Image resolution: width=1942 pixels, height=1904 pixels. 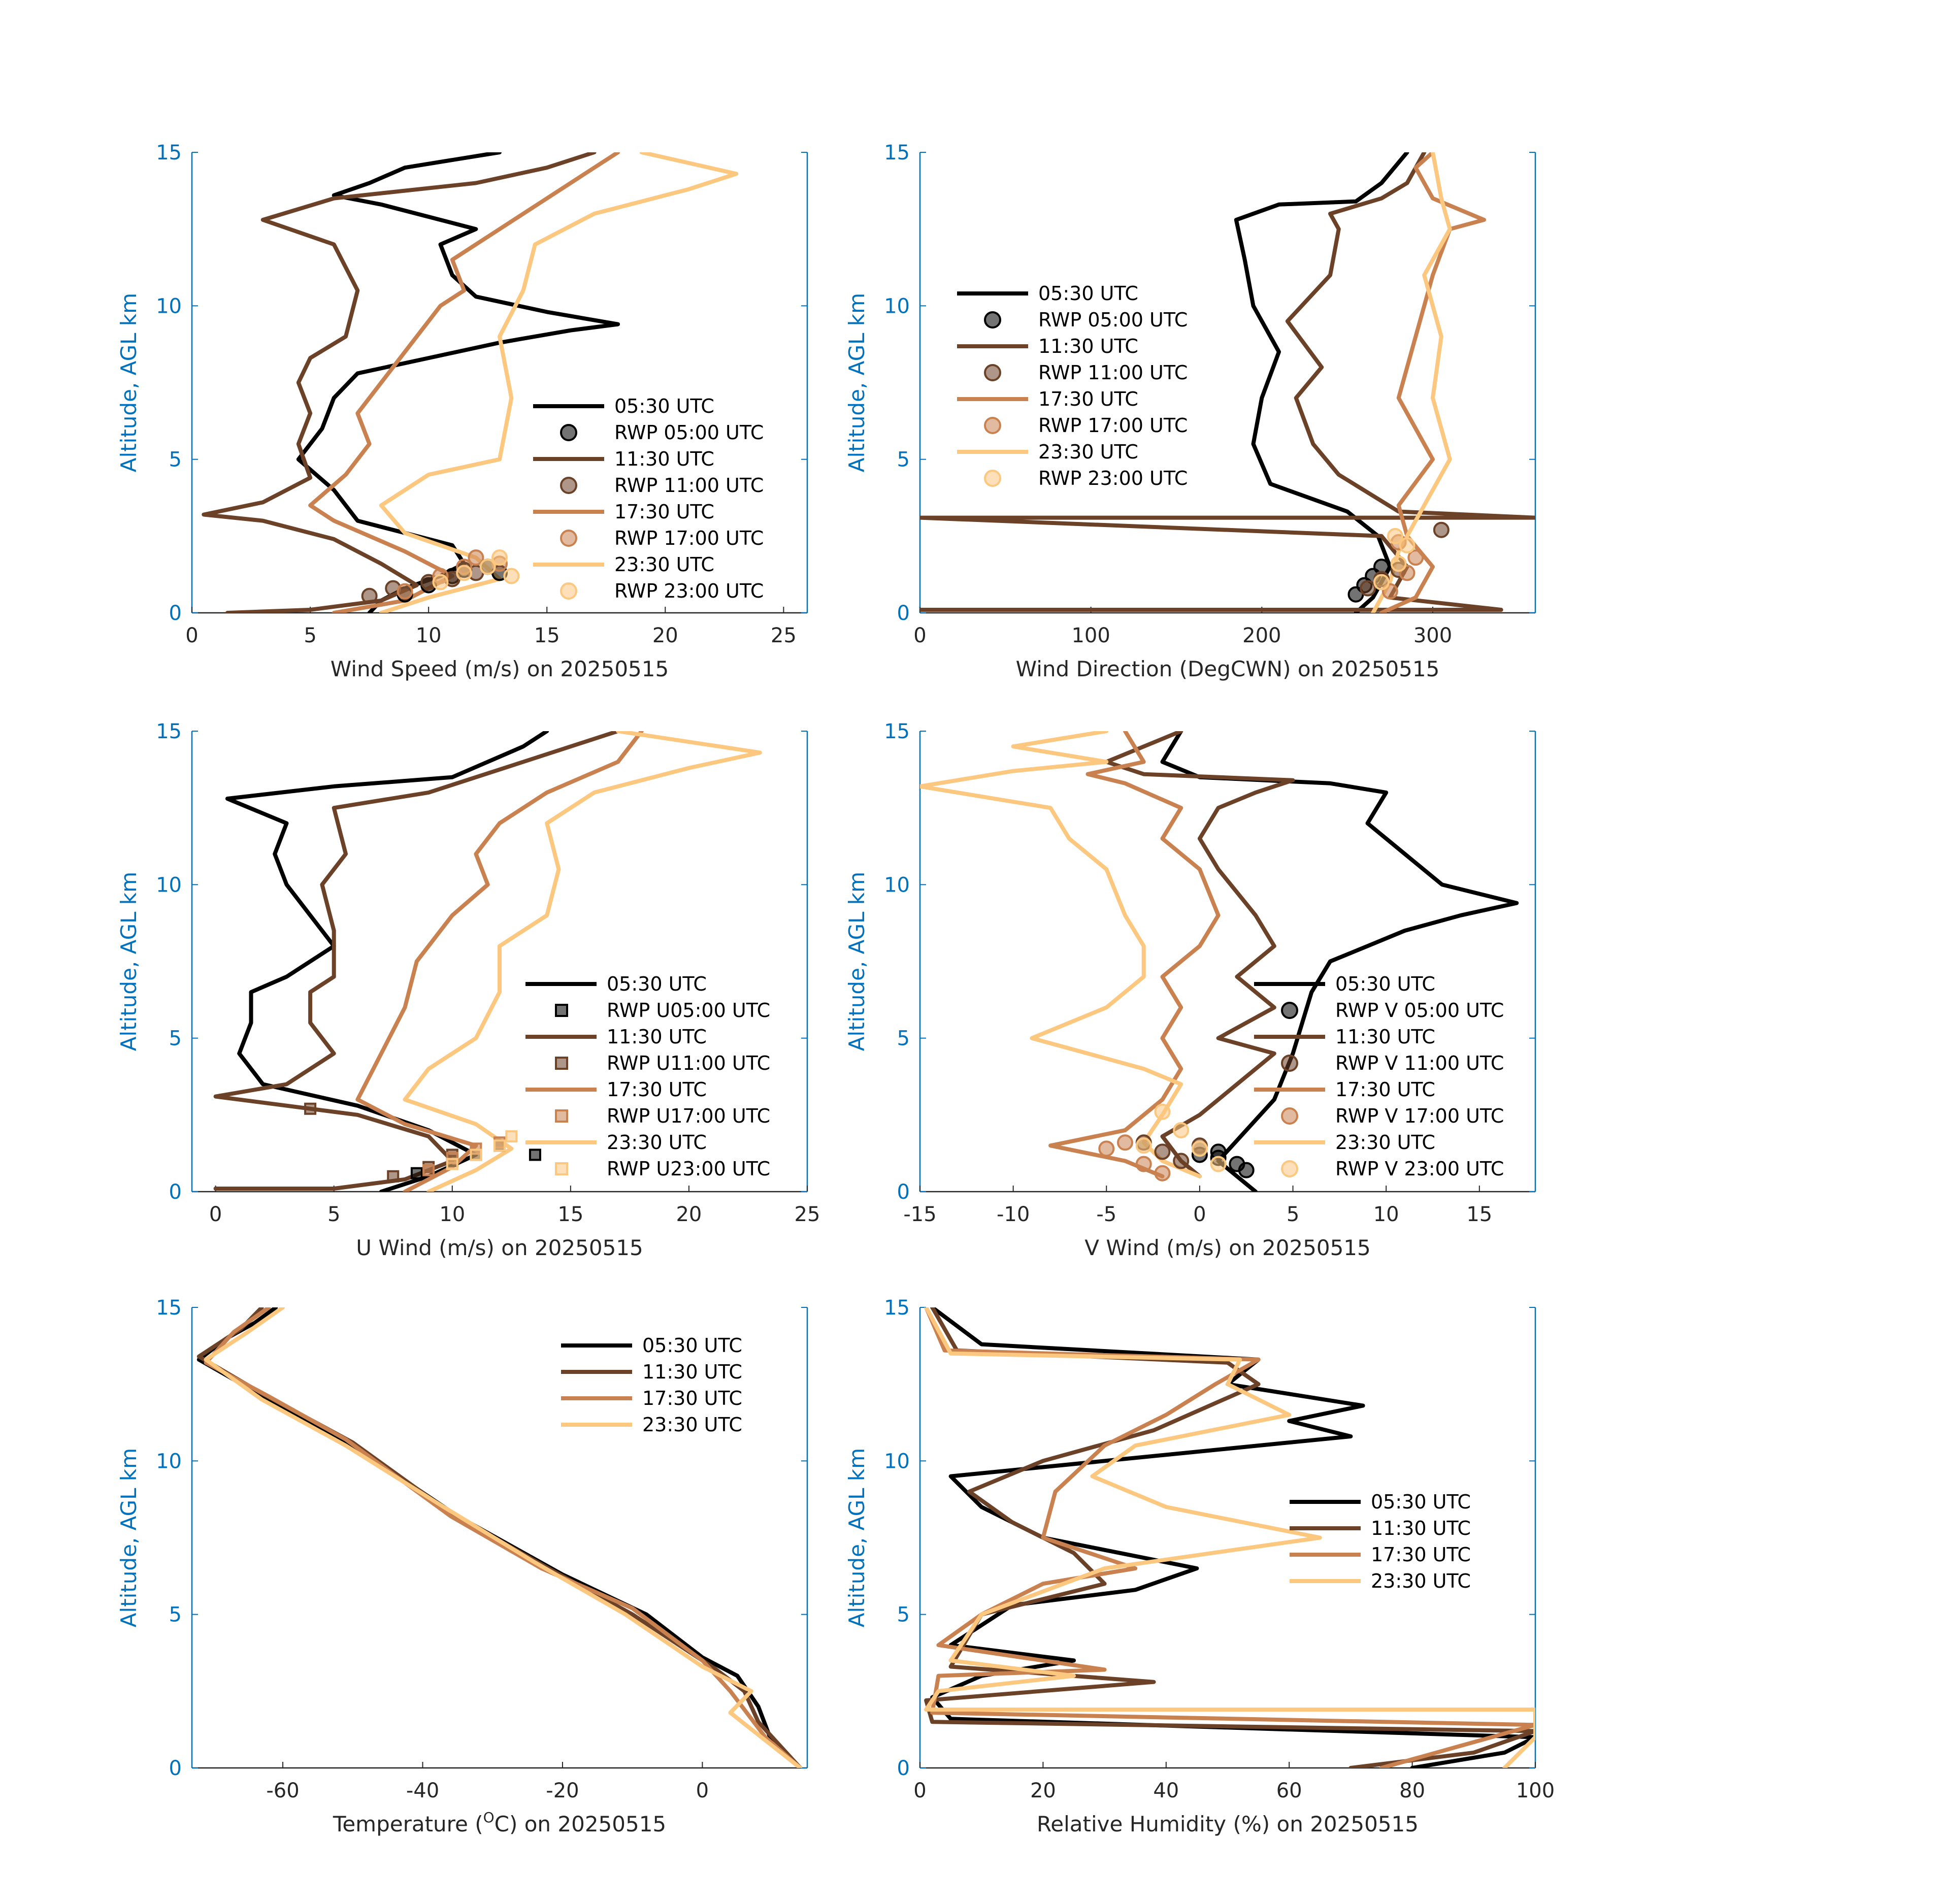 I want to click on series-line-2330UTC, so click(x=1229, y=1537).